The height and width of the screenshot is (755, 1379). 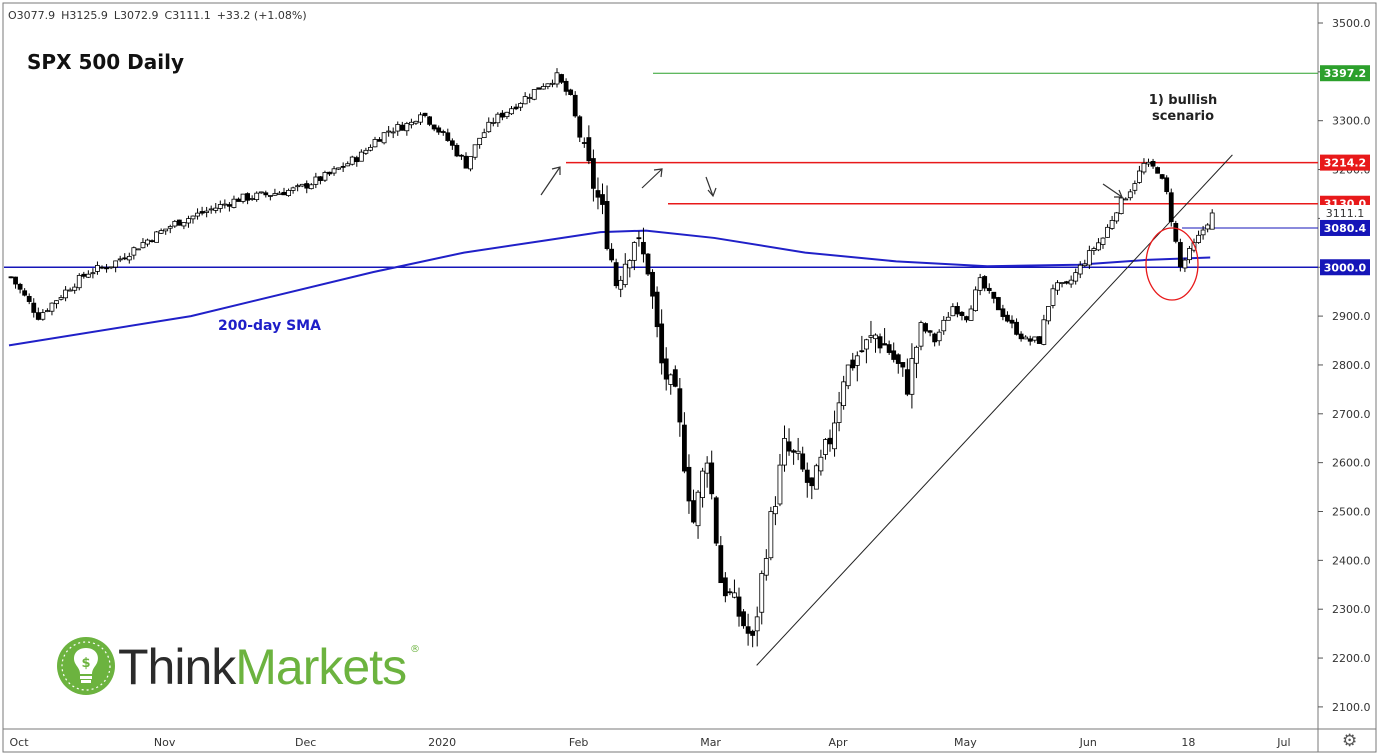 What do you see at coordinates (32, 15) in the screenshot?
I see `ohlc-open: O3077.9` at bounding box center [32, 15].